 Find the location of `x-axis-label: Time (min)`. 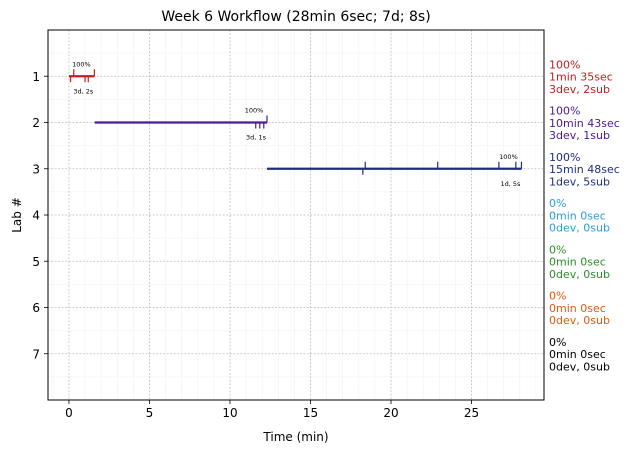

x-axis-label: Time (min) is located at coordinates (295, 437).